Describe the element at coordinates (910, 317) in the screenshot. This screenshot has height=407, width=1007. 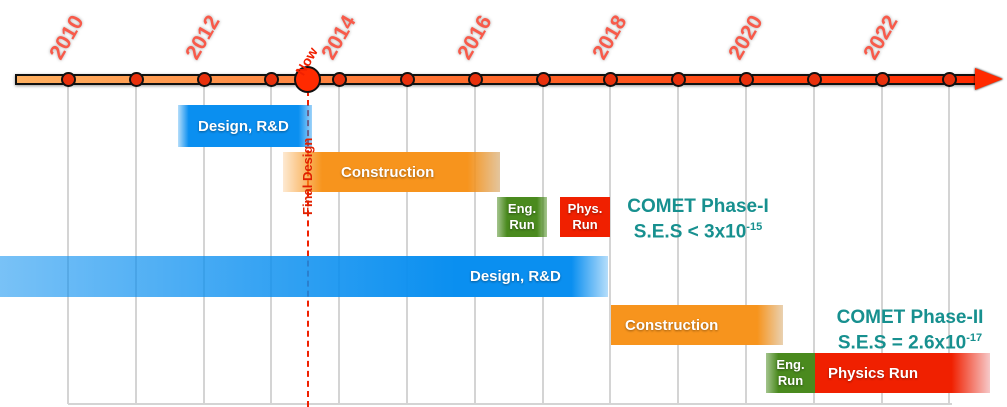
I see `phase2-name: COMET Phase-II` at that location.